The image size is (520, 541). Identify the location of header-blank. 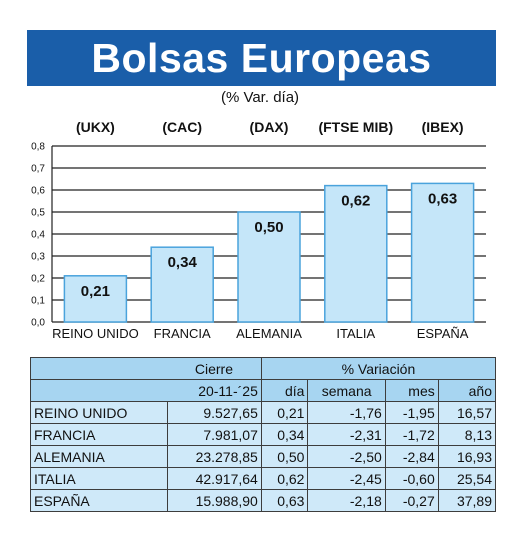
(99, 368).